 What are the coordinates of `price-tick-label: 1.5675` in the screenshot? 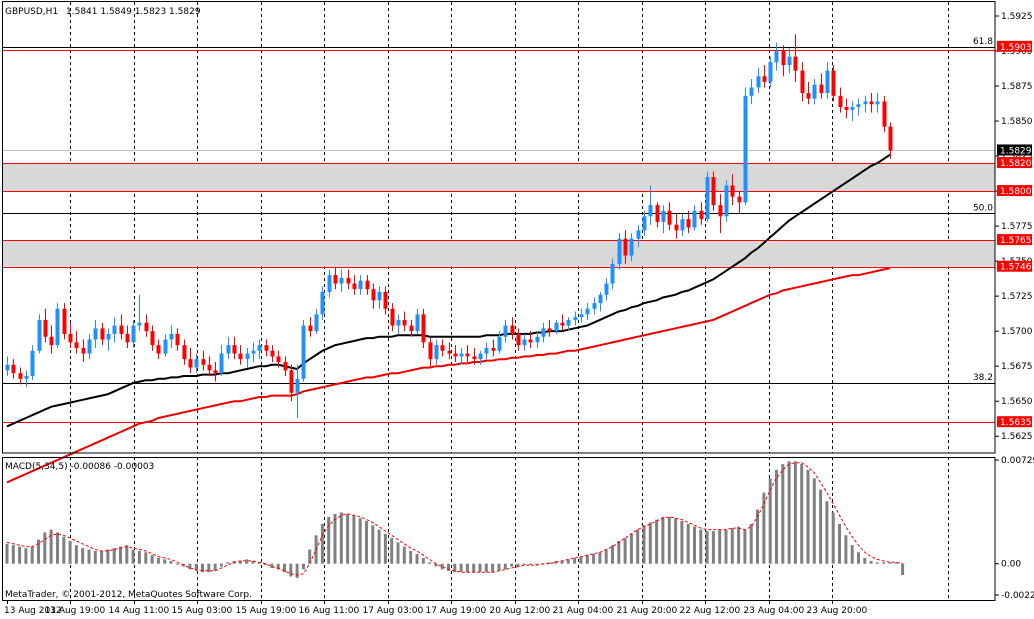 It's located at (1017, 367).